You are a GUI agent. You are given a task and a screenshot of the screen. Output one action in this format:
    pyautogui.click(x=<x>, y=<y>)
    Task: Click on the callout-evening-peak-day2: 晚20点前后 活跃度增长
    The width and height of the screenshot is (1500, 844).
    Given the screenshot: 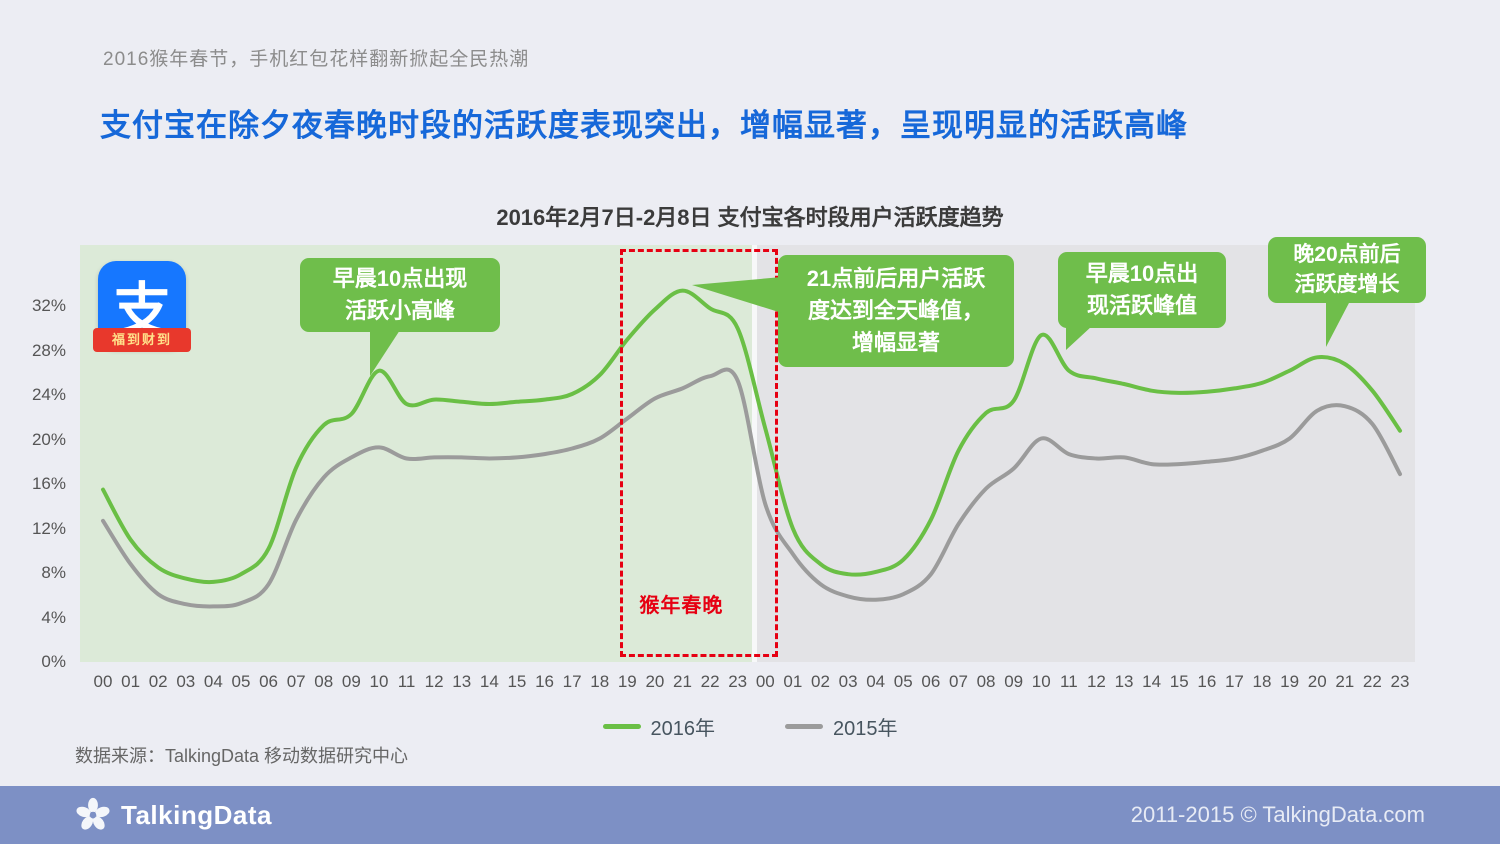 What is the action you would take?
    pyautogui.click(x=1347, y=292)
    